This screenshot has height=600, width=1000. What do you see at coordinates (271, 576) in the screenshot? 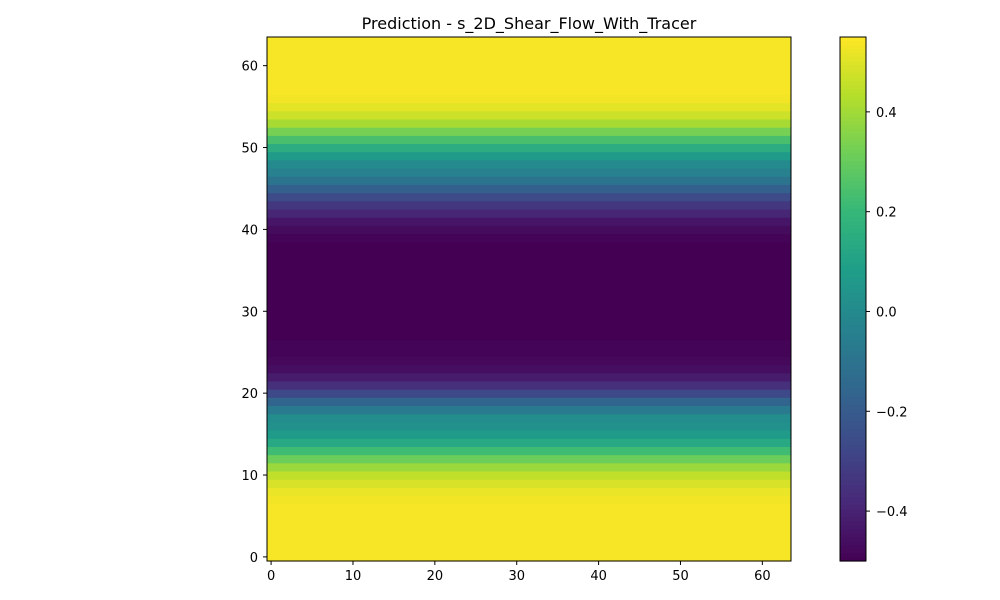
I see `x-tick-label: 0` at bounding box center [271, 576].